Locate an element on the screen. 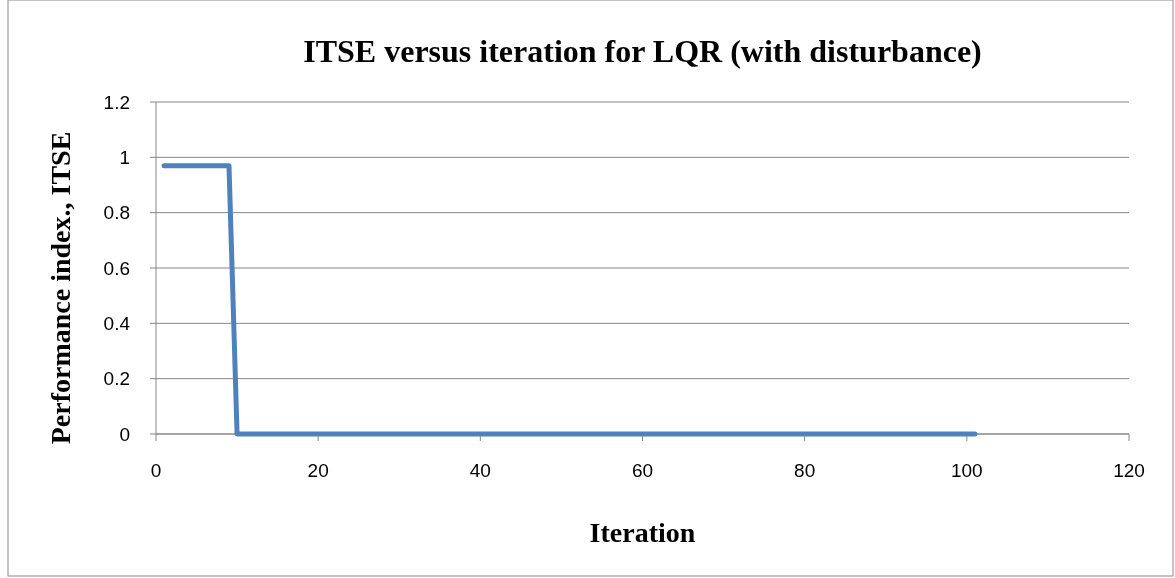  x-tick-label: 20 is located at coordinates (318, 470).